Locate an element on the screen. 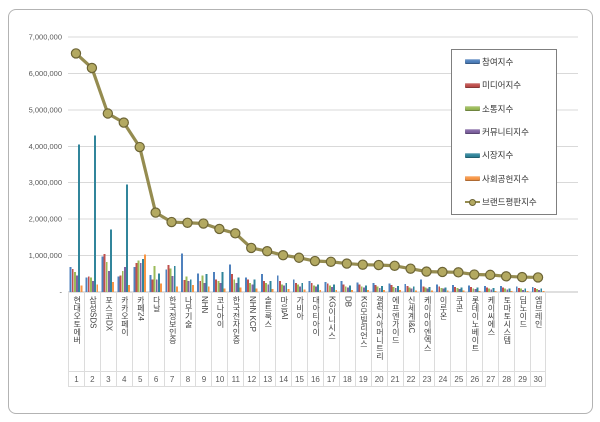  legend-label: 커뮤니티지수 is located at coordinates (505, 131).